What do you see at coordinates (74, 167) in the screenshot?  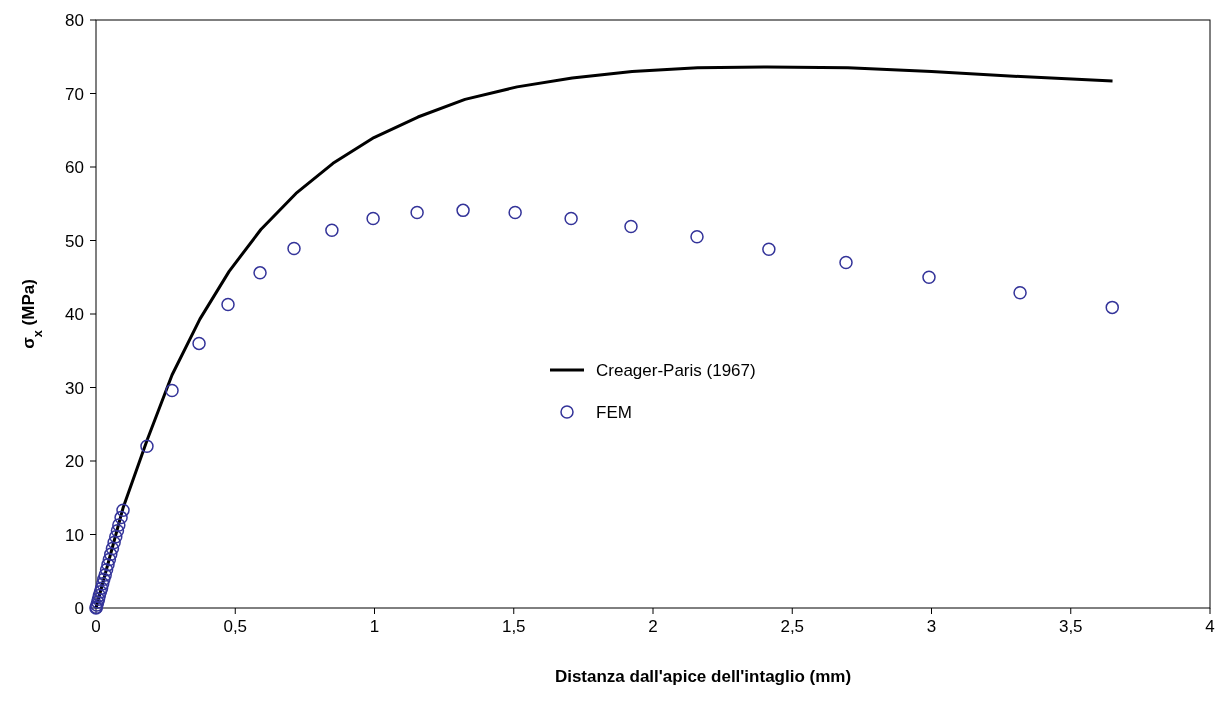 I see `y-tick-label: 60` at bounding box center [74, 167].